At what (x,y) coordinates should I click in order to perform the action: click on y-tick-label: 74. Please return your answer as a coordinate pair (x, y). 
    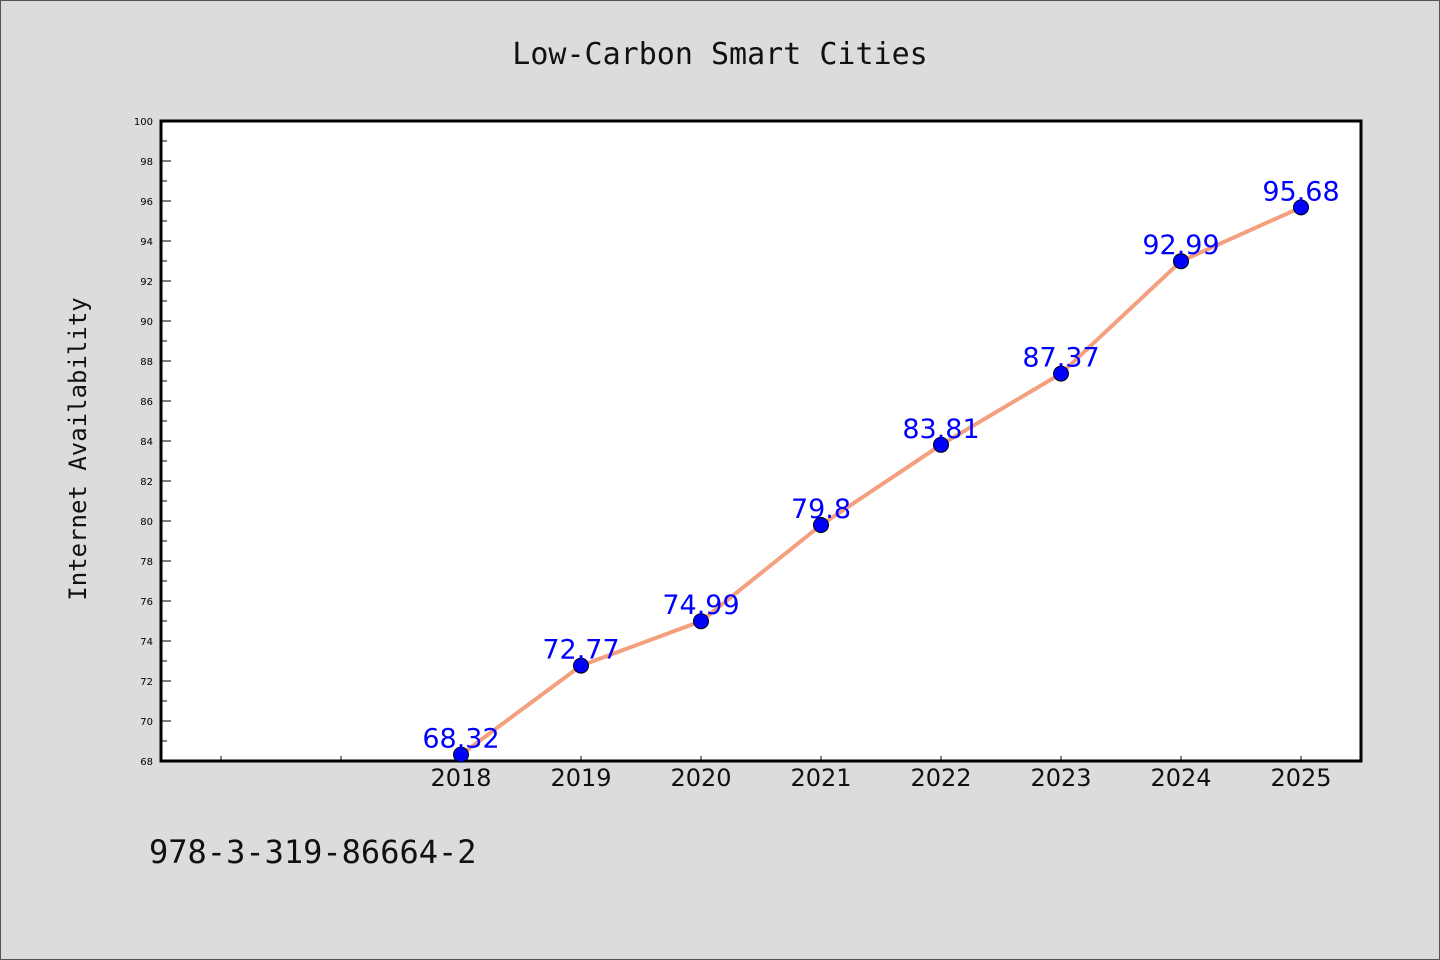
    Looking at the image, I should click on (146, 642).